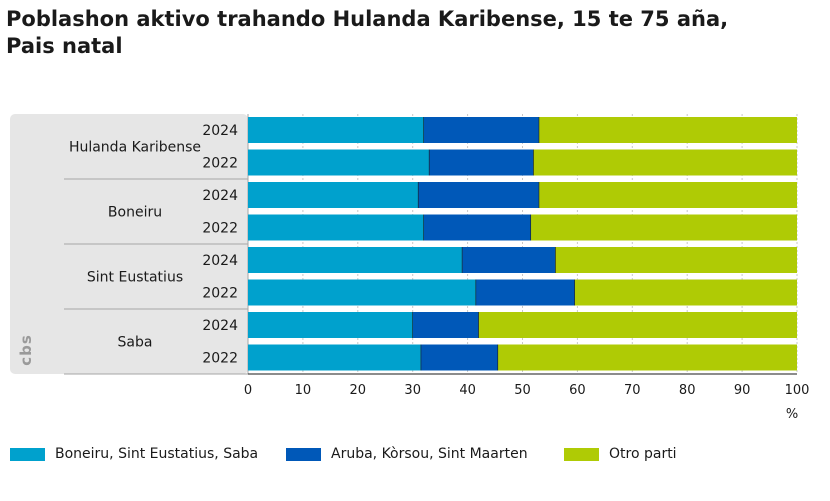 Image resolution: width=830 pixels, height=501 pixels. I want to click on x-tick-label: 30, so click(412, 390).